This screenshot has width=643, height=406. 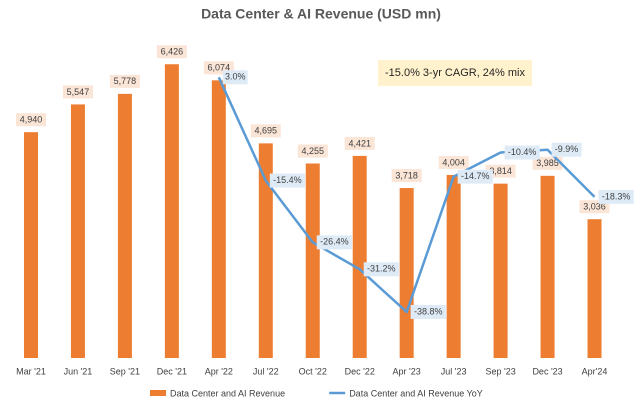 I want to click on legend-label: Data Center and AI Revenue, so click(x=227, y=393).